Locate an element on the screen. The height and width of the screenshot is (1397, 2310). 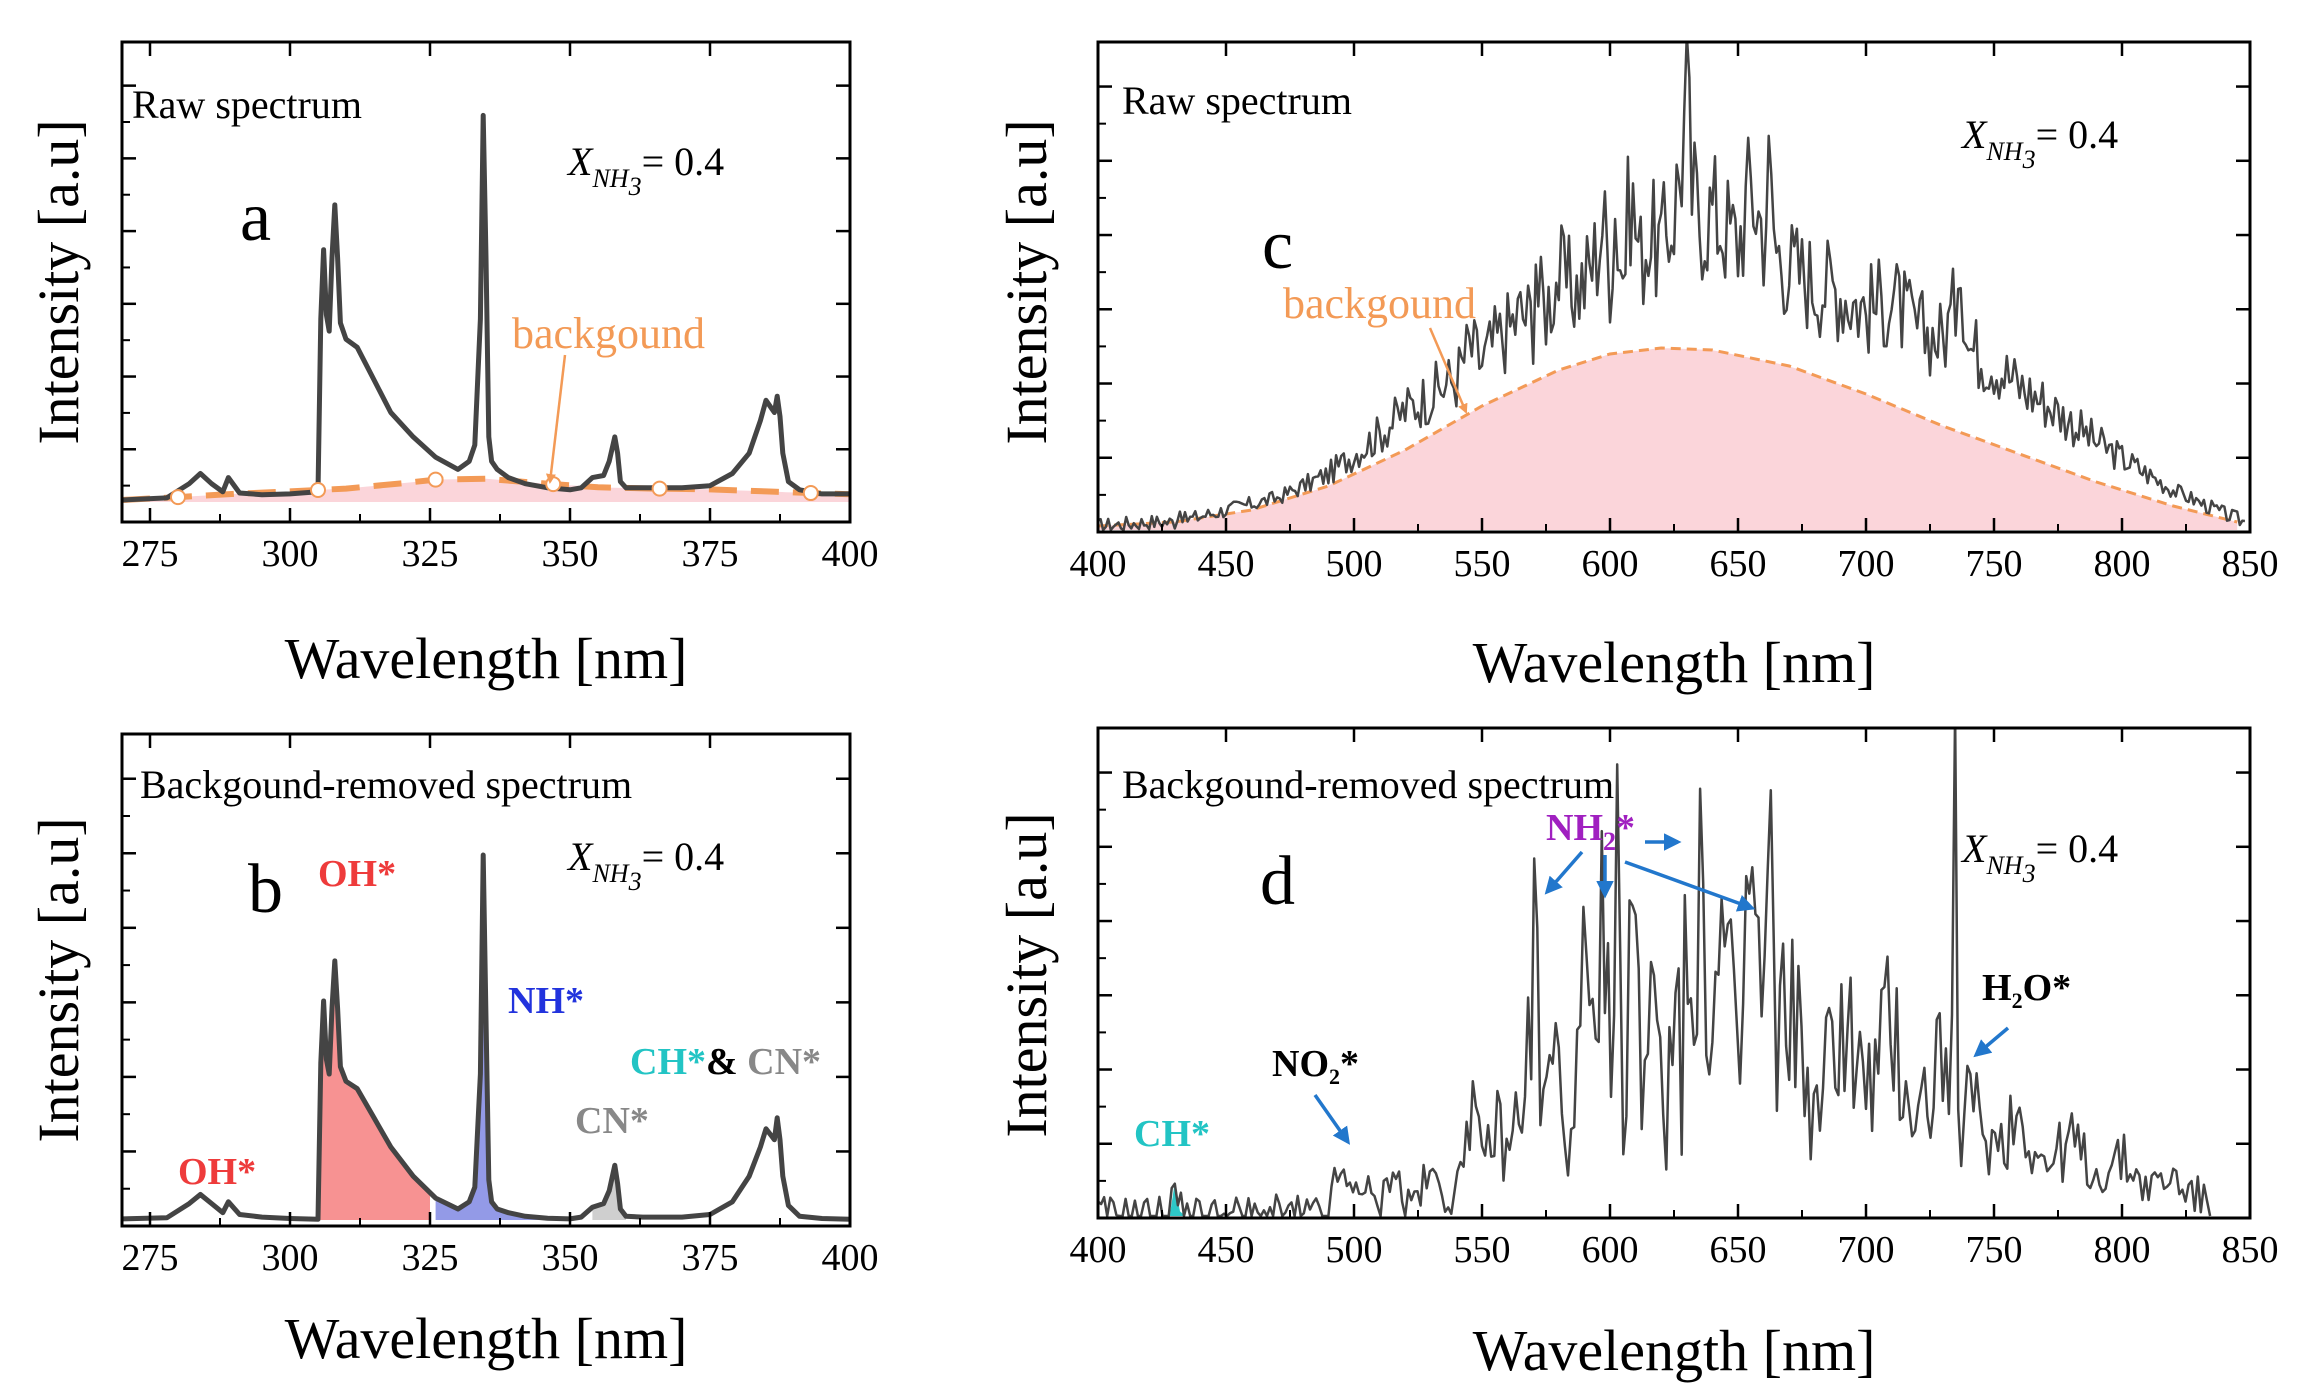
panel-c-letter: c is located at coordinates (1277, 245).